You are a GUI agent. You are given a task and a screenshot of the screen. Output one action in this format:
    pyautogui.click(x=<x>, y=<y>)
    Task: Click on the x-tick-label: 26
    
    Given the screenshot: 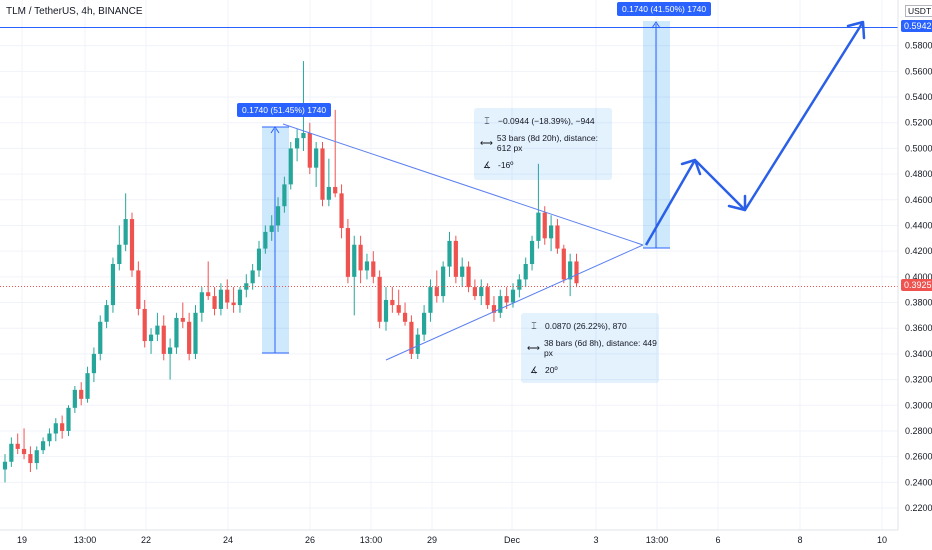 What is the action you would take?
    pyautogui.click(x=310, y=540)
    